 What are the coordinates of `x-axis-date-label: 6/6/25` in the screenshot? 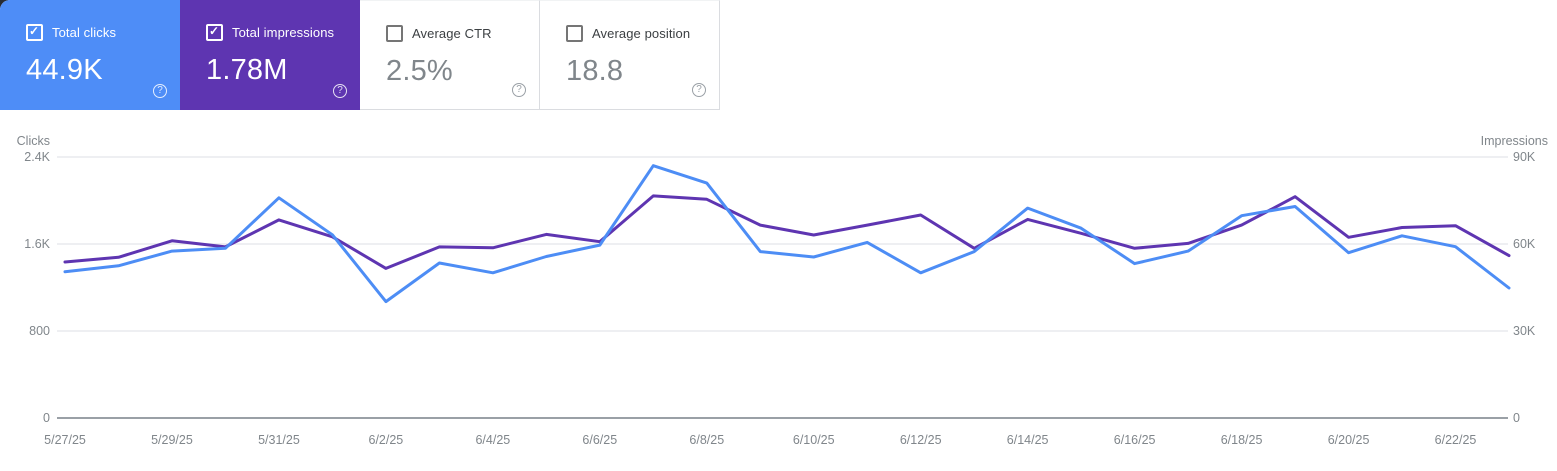 It's located at (599, 440).